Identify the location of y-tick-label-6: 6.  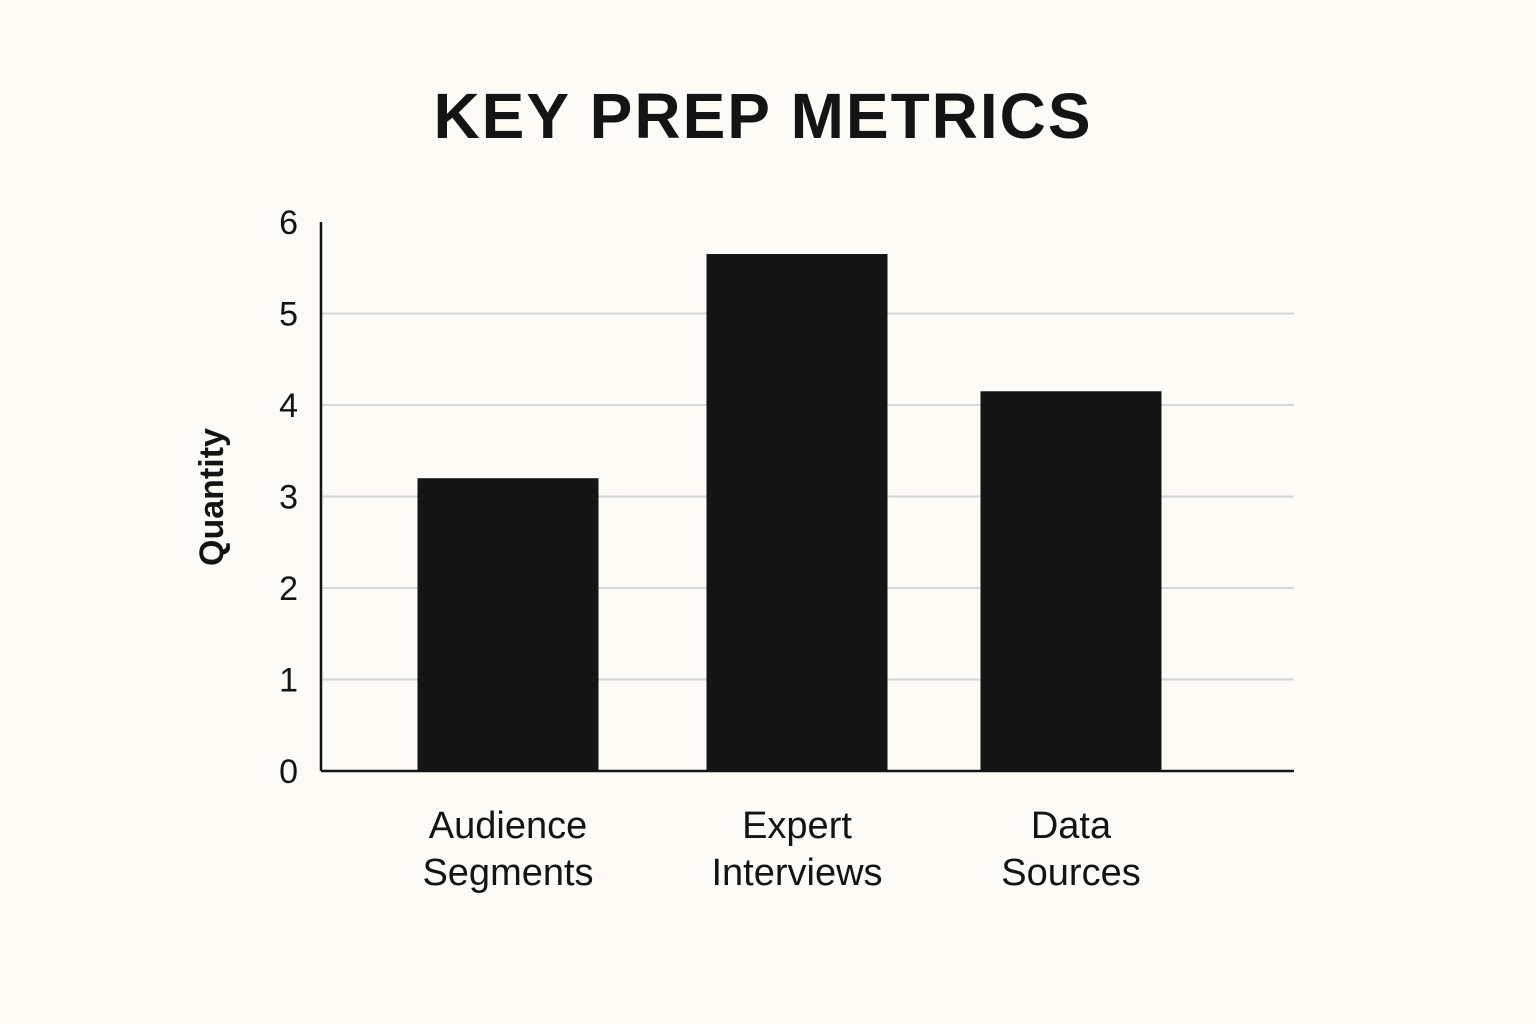
(288, 223).